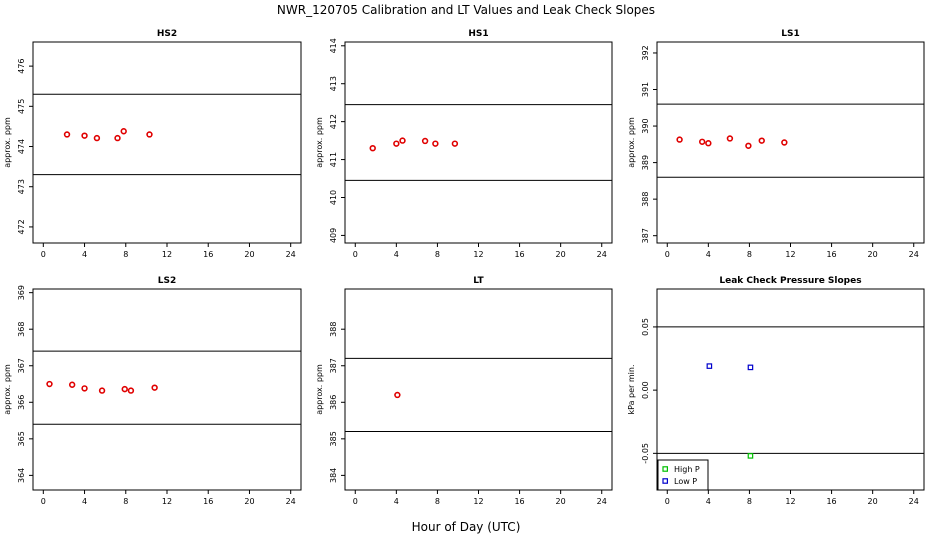  I want to click on y-tick-label: 366, so click(21, 402).